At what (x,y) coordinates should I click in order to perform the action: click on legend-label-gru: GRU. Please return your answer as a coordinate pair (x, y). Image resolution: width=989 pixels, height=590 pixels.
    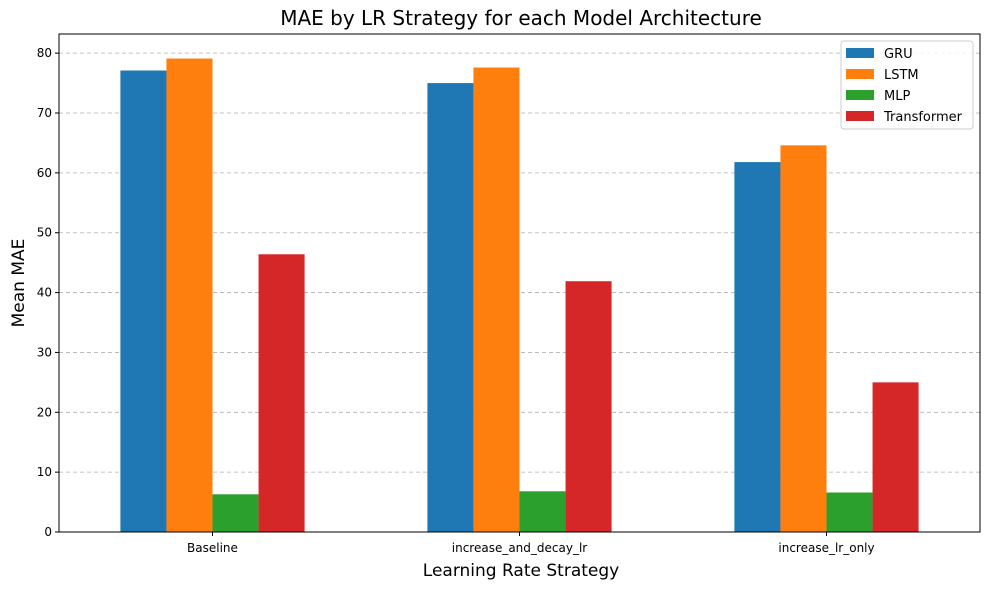
    Looking at the image, I should click on (898, 54).